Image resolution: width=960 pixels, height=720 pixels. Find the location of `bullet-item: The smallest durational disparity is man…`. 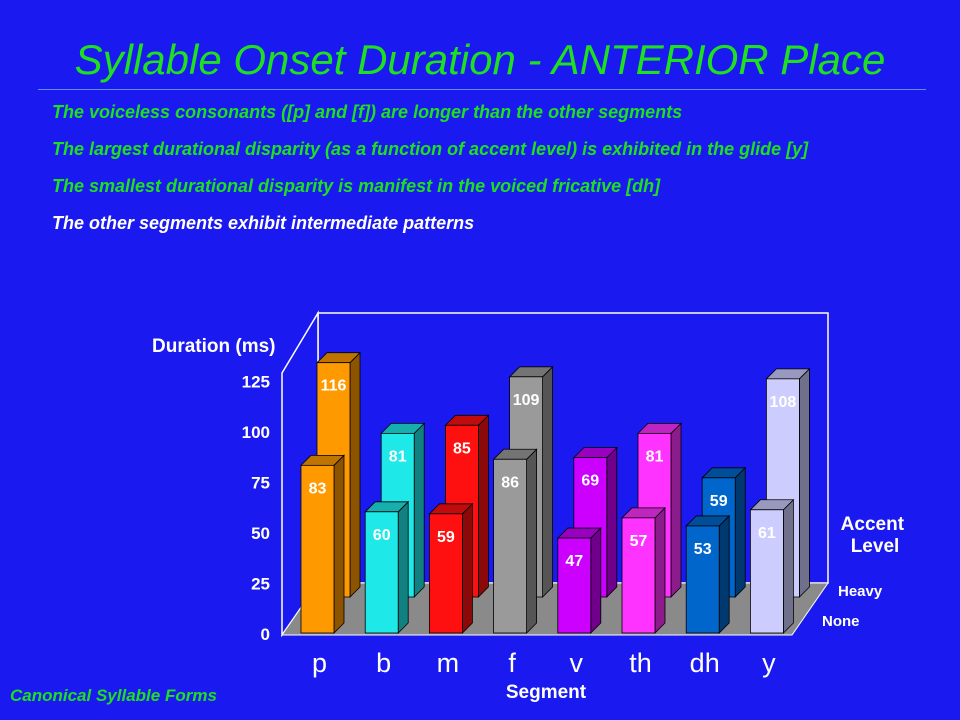

bullet-item: The smallest durational disparity is man… is located at coordinates (356, 186).